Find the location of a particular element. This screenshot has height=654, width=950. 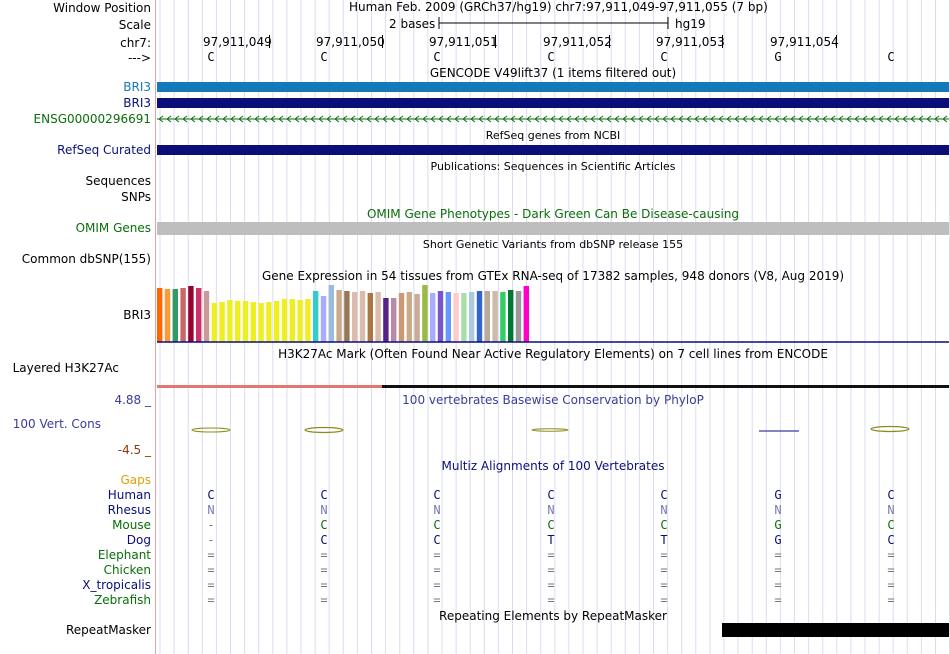

species-label: Dog is located at coordinates (138, 540).